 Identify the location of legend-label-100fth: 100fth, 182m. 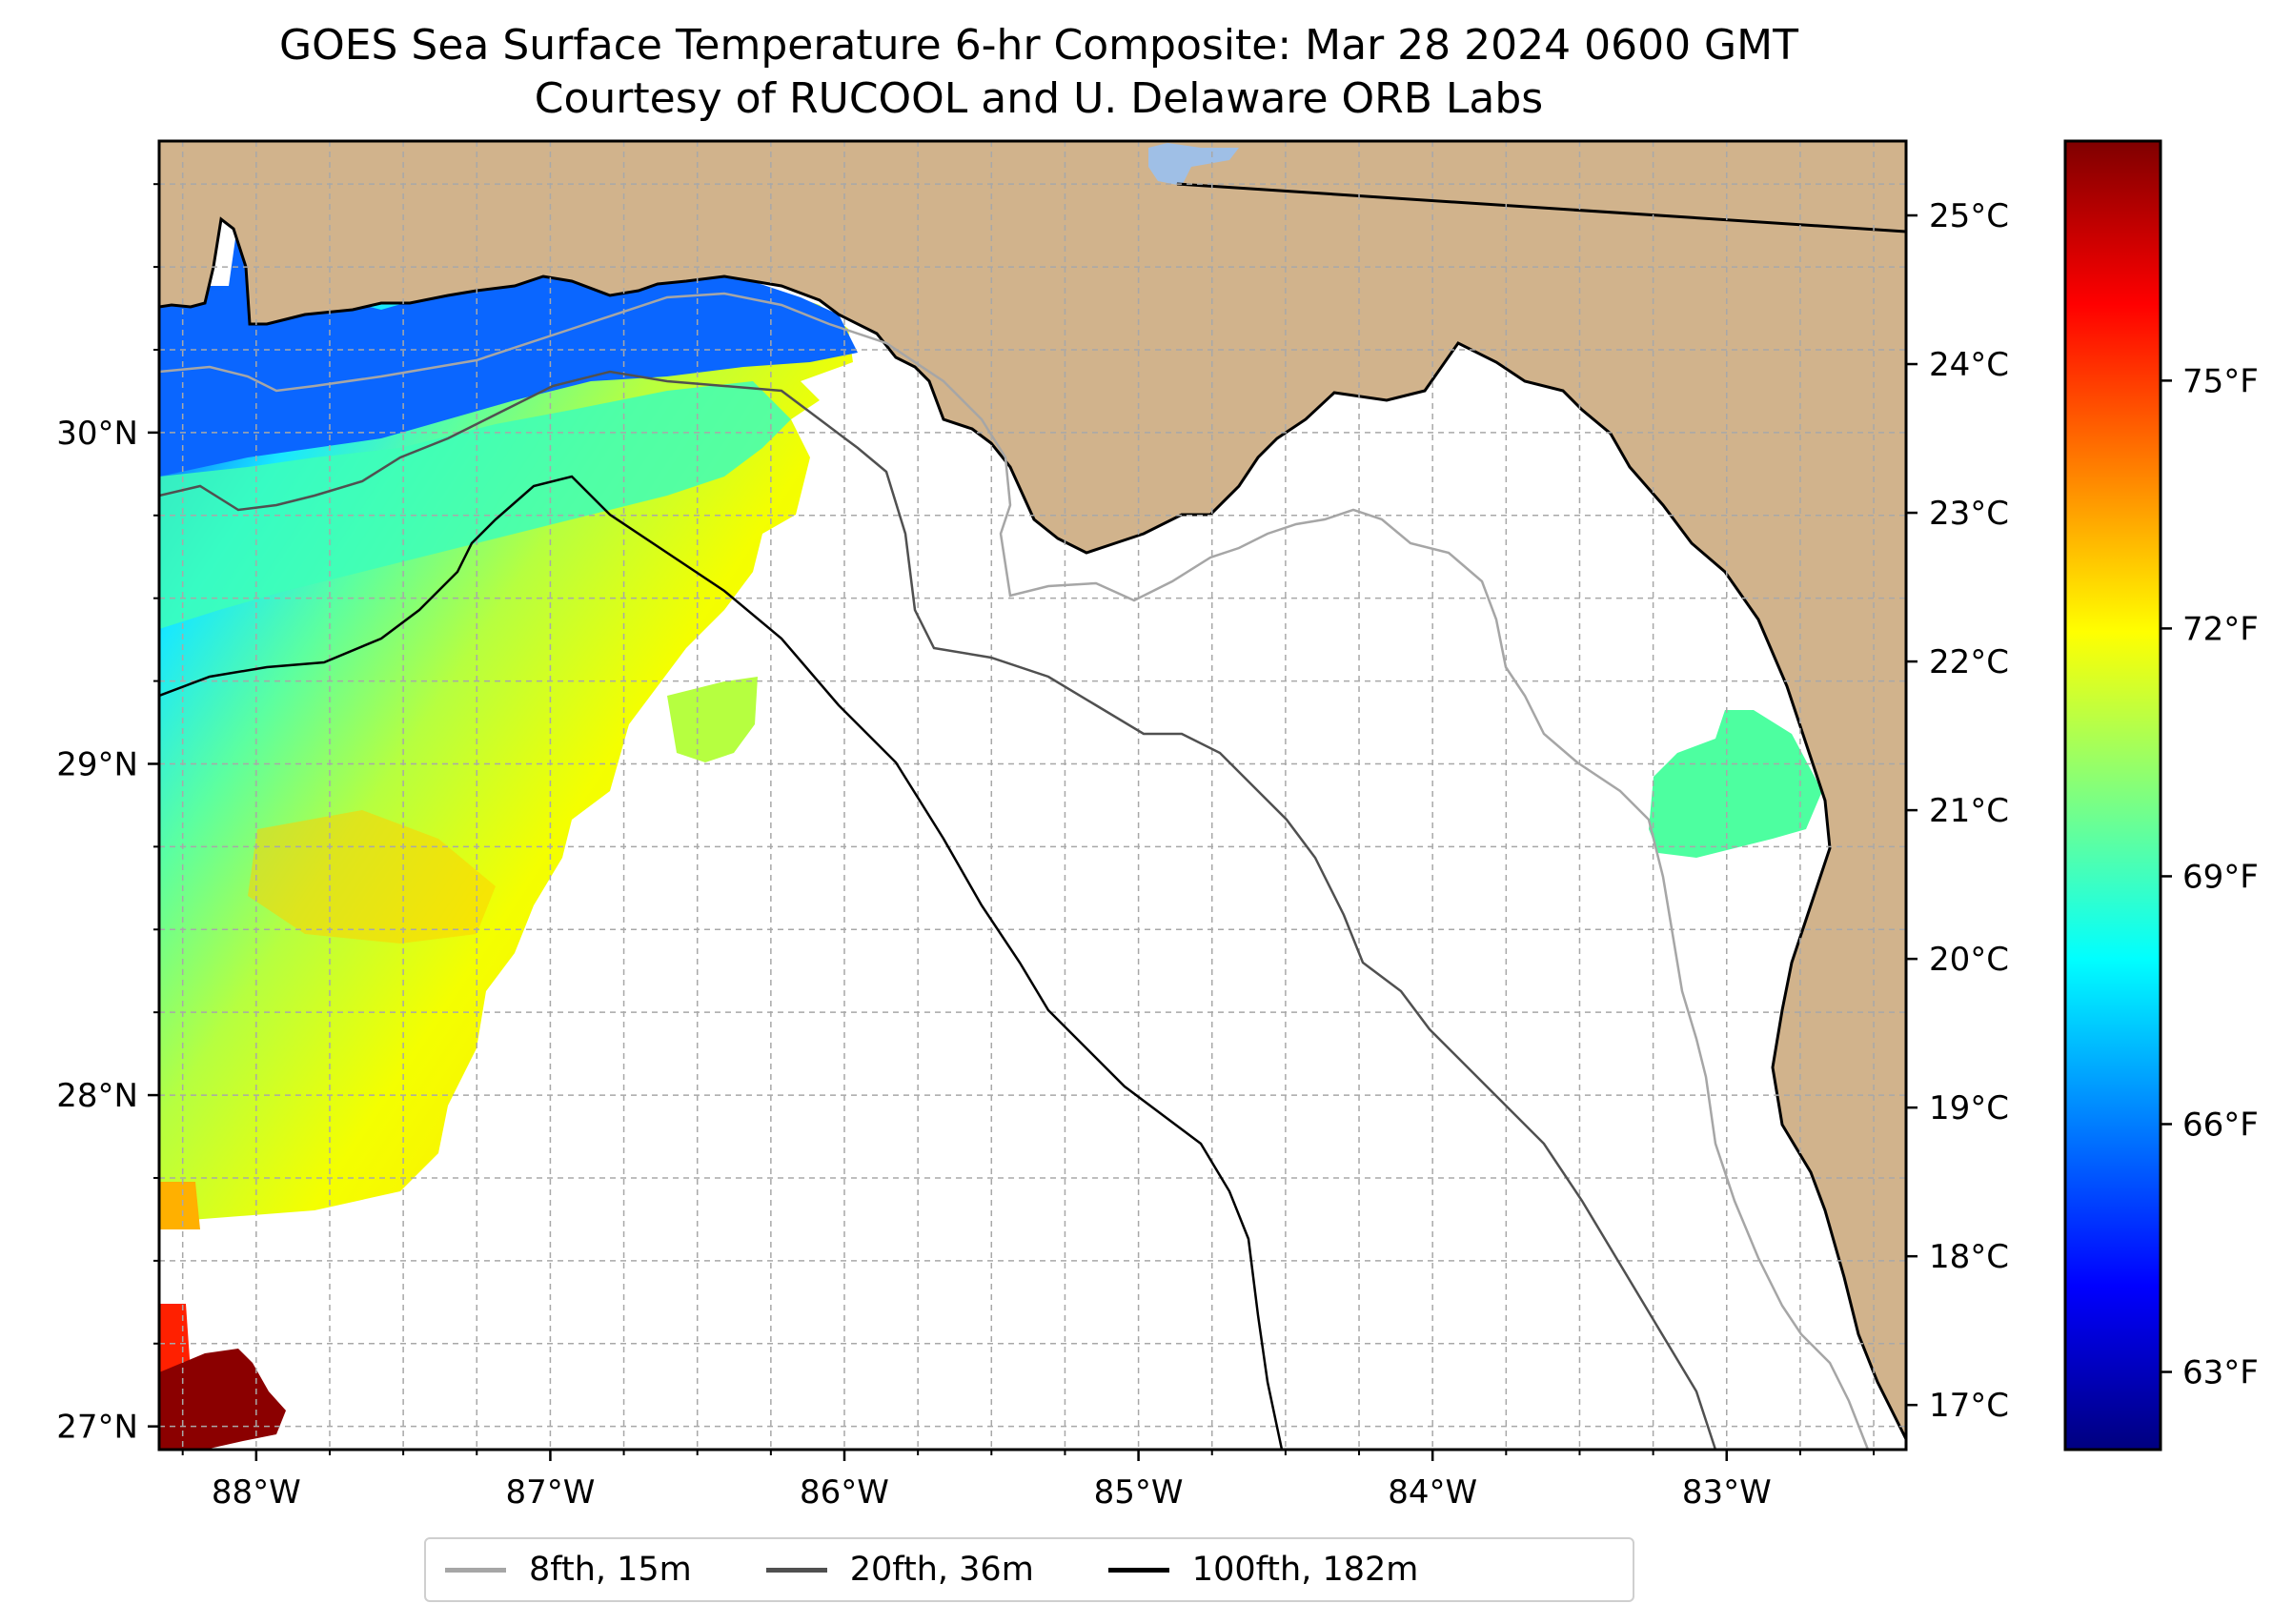
(1305, 1570).